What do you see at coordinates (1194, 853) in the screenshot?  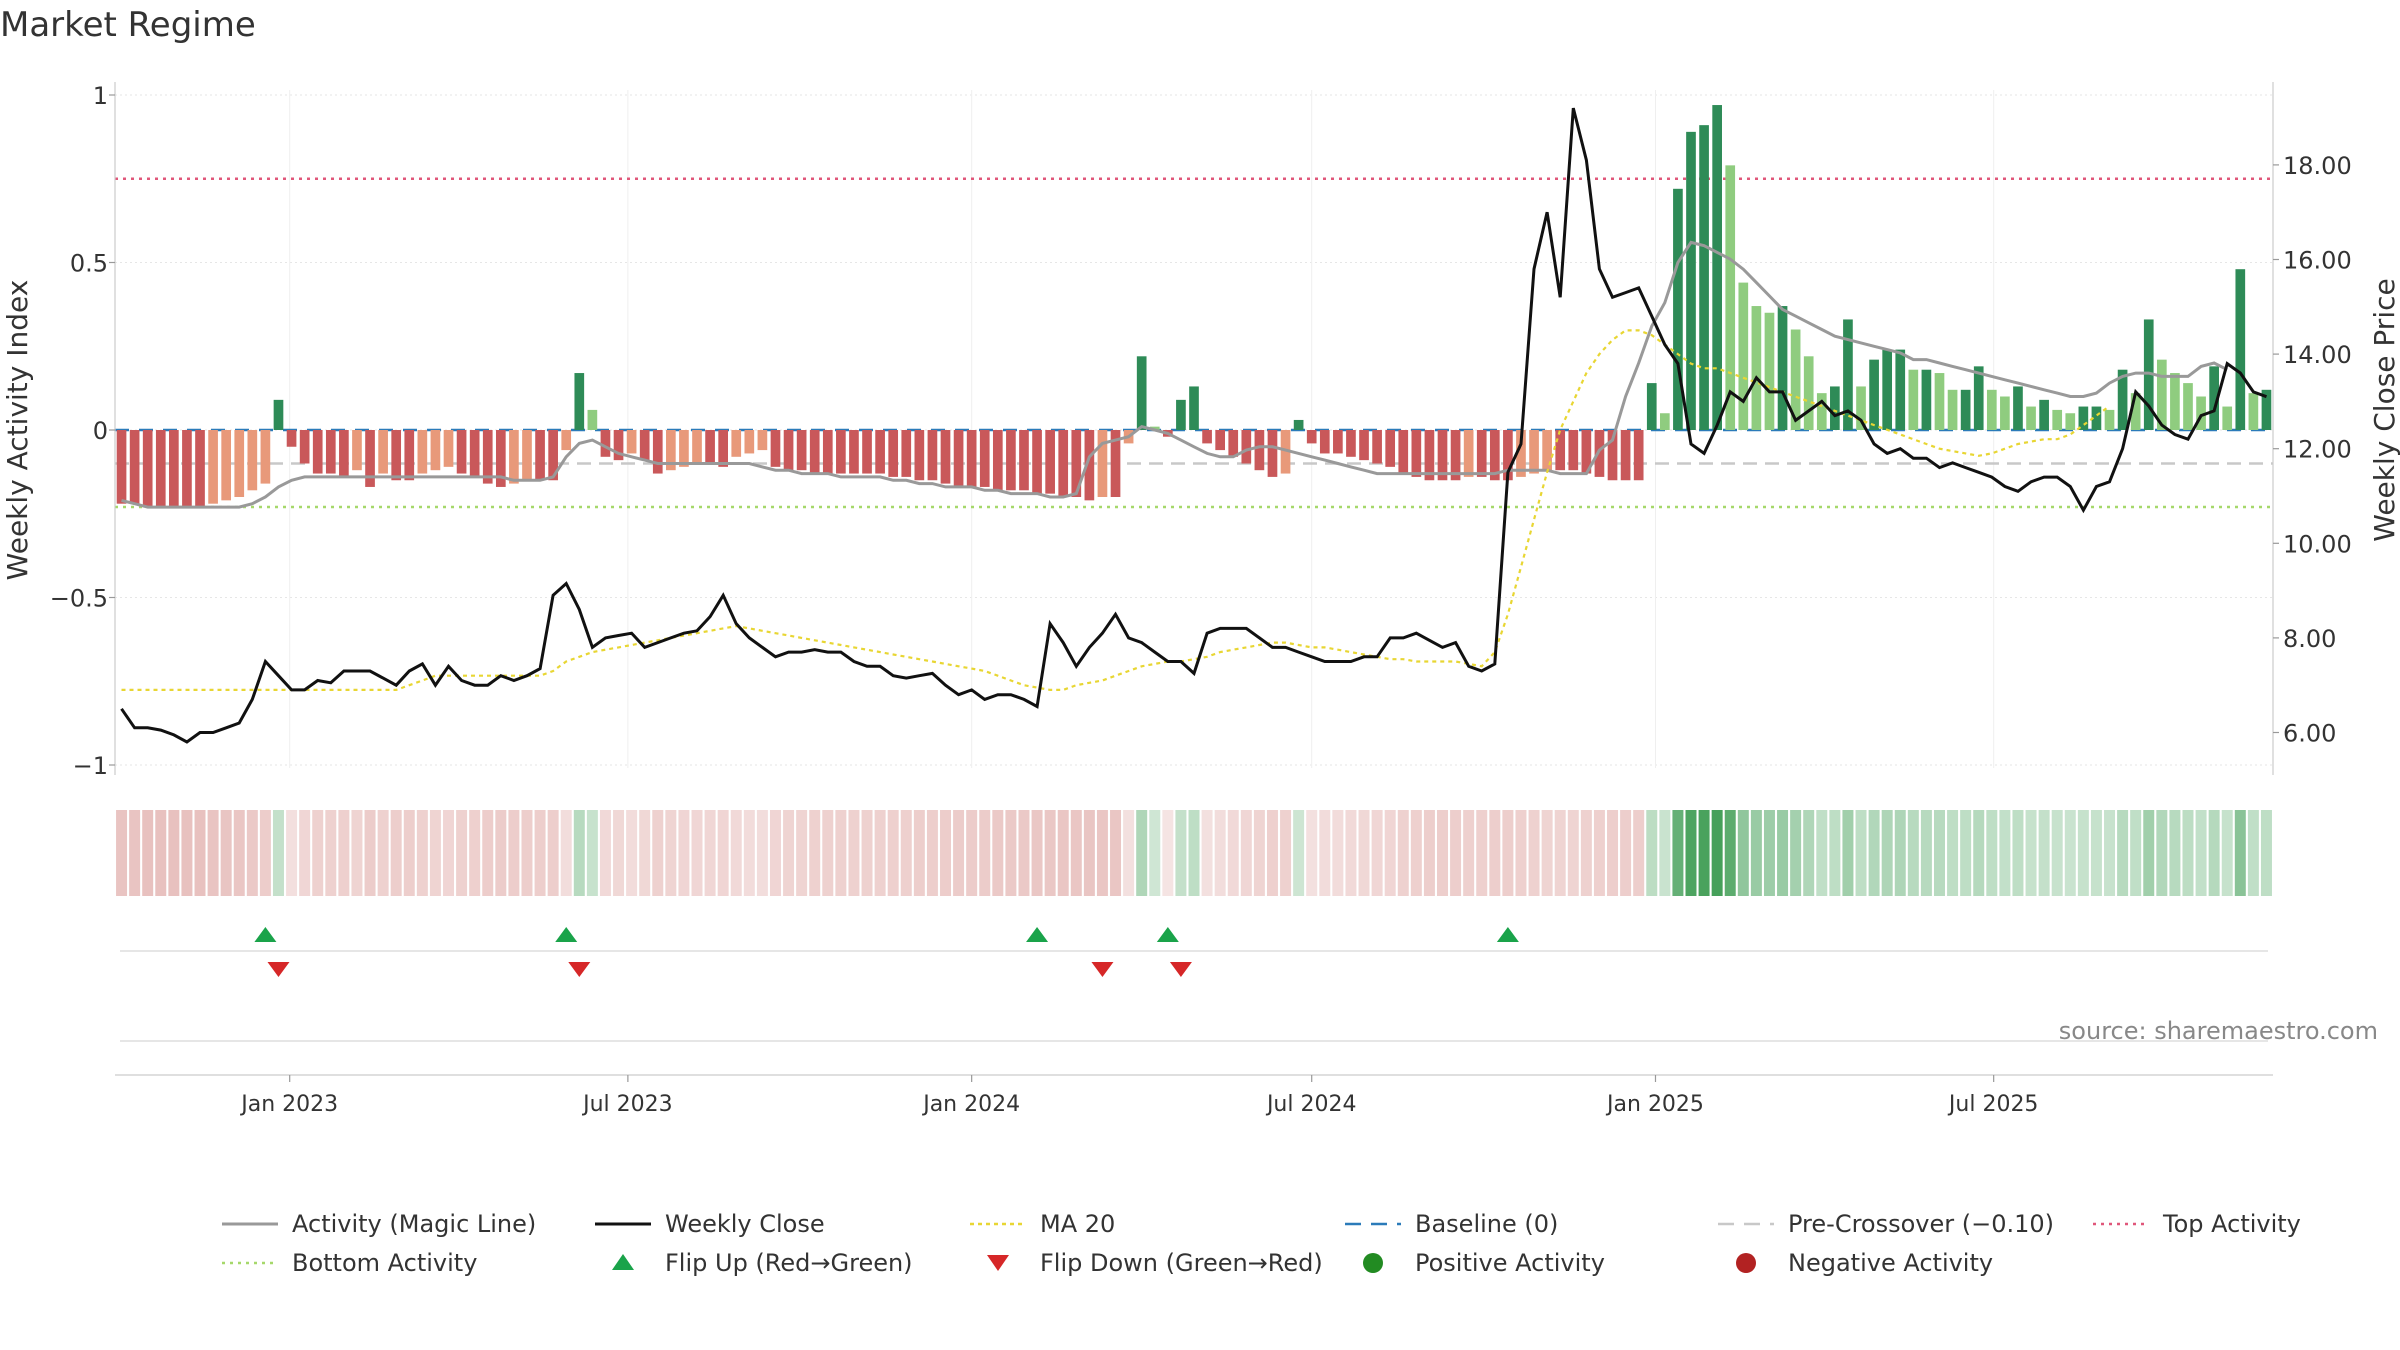 I see `regime-strip` at bounding box center [1194, 853].